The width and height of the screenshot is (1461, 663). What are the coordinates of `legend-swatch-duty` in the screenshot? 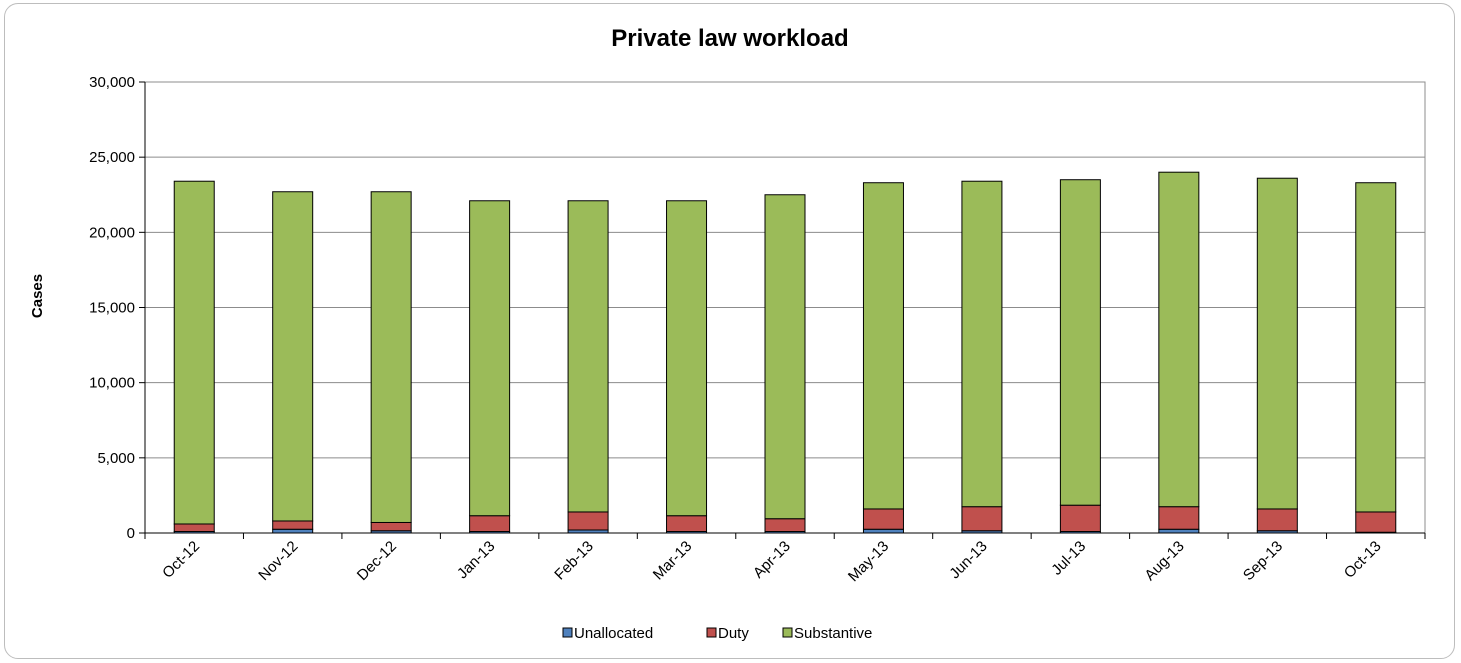 It's located at (711, 632).